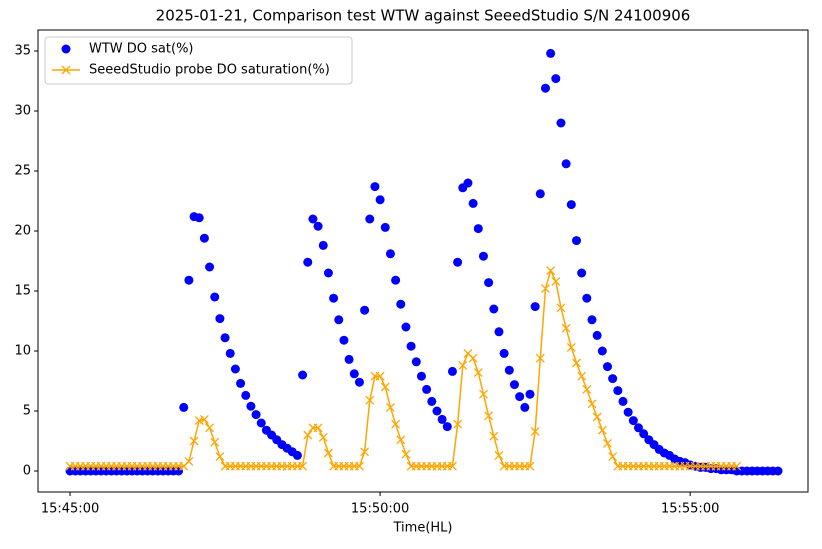  I want to click on x-tick-label: 15:50:00, so click(380, 509).